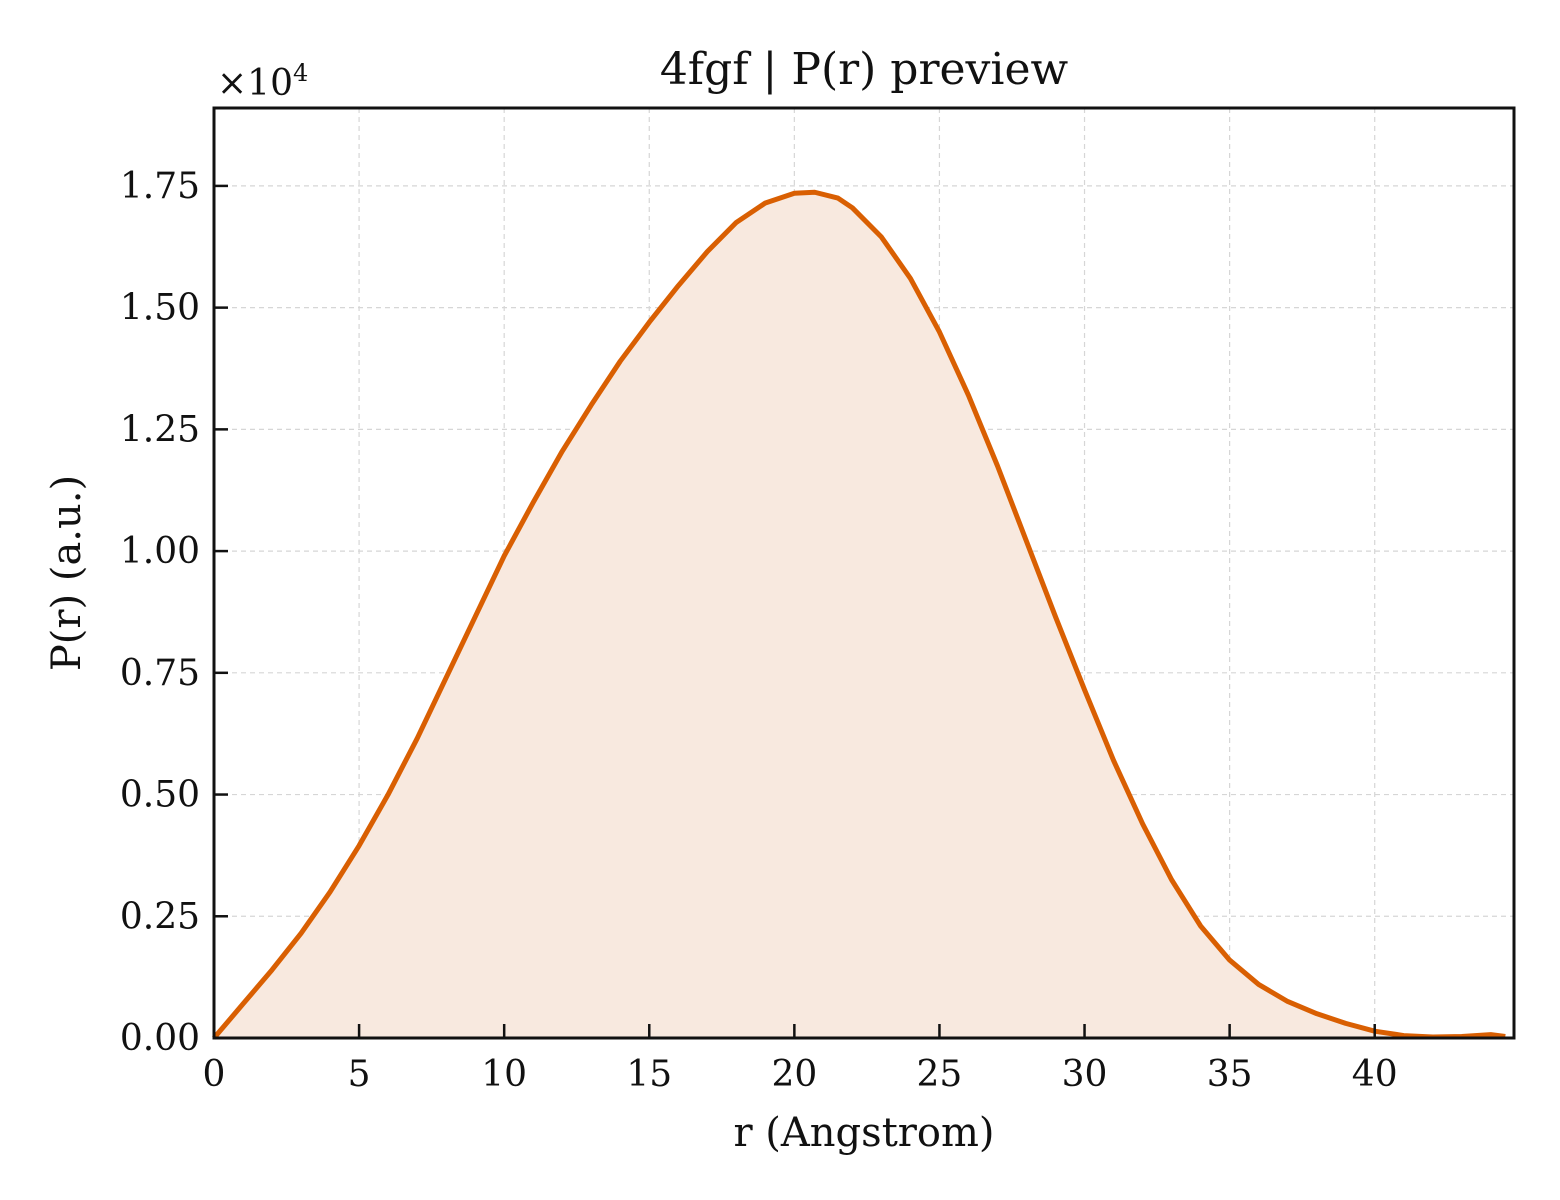 This screenshot has height=1200, width=1560. I want to click on x-tick-label: 40, so click(1375, 1074).